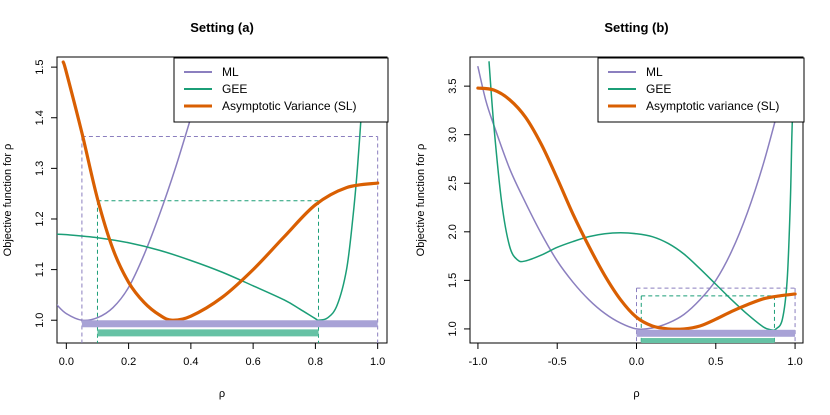 This screenshot has height=415, width=830. I want to click on y-tick-label: 3.0, so click(453, 134).